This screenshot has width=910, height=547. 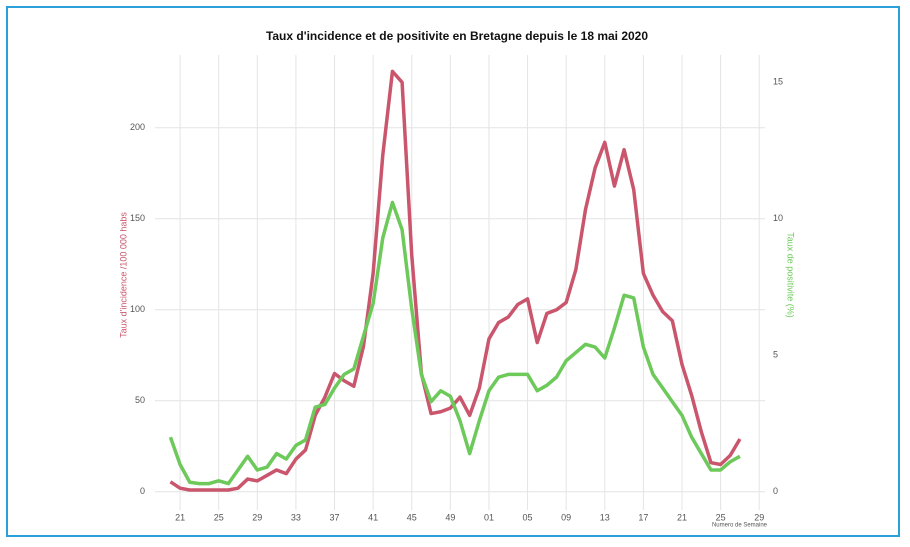 What do you see at coordinates (643, 517) in the screenshot?
I see `x-tick-label: 17` at bounding box center [643, 517].